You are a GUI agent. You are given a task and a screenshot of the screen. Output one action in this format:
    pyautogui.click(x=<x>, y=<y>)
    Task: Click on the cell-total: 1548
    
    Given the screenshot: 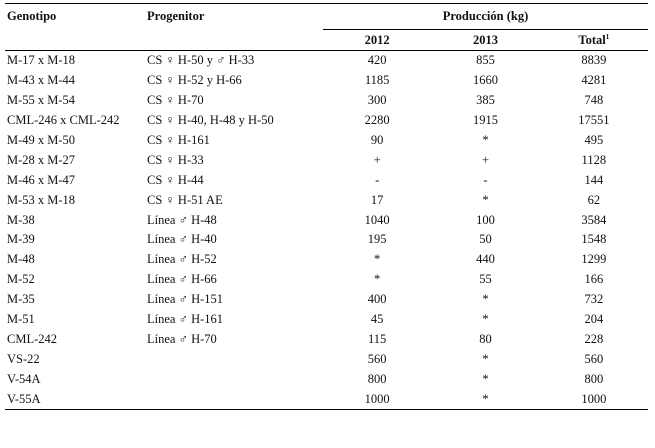 What is the action you would take?
    pyautogui.click(x=594, y=239)
    